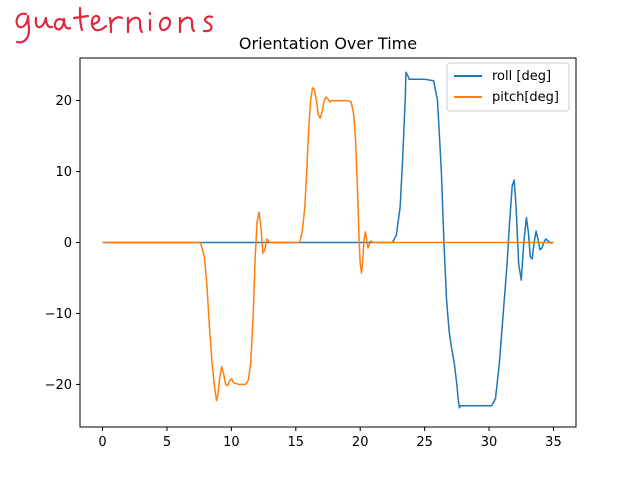  Describe the element at coordinates (296, 442) in the screenshot. I see `x-tick-label-15: 15` at that location.